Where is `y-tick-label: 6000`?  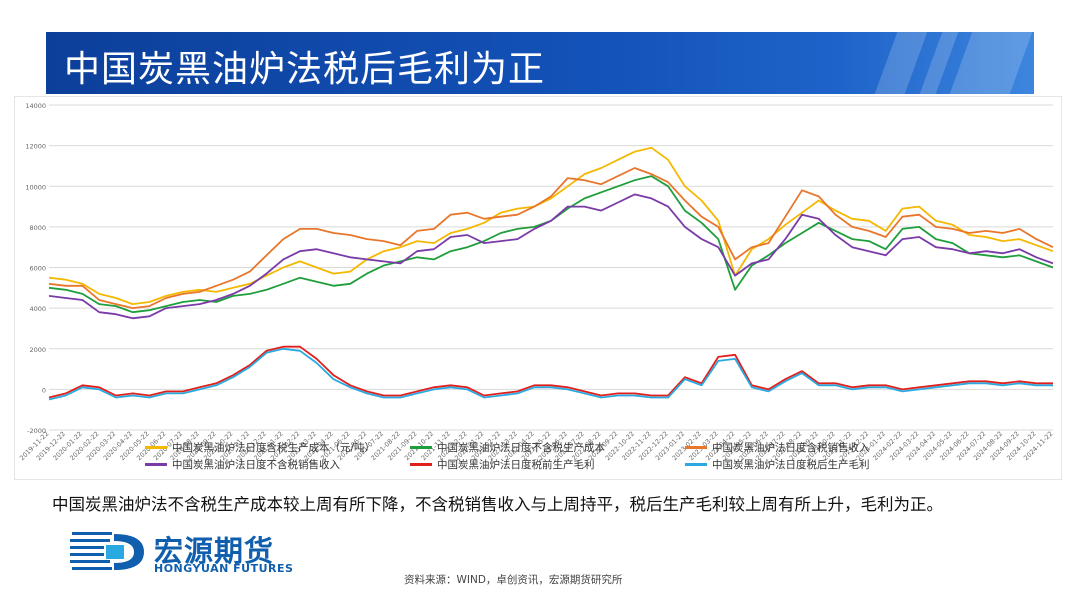 y-tick-label: 6000 is located at coordinates (37, 269).